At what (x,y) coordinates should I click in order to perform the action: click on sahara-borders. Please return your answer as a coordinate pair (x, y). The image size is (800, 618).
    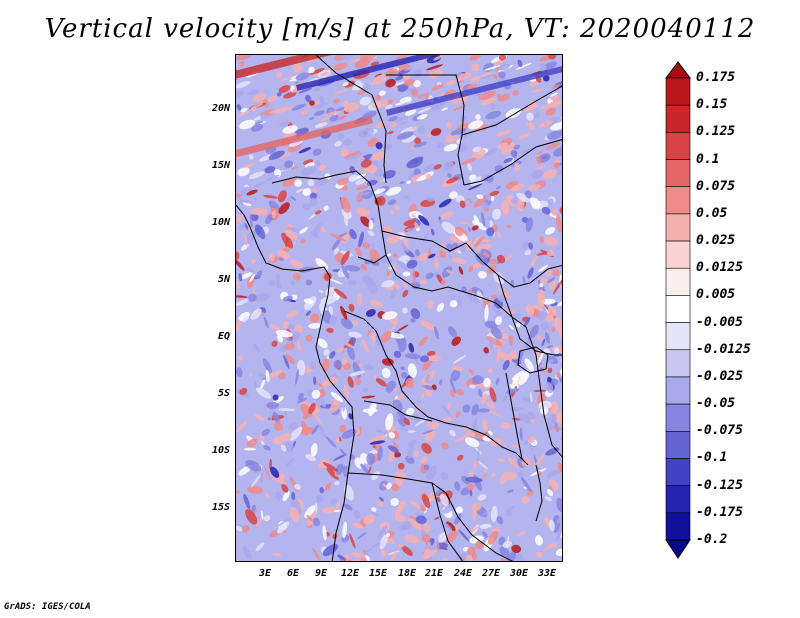
    Looking at the image, I should click on (390, 120).